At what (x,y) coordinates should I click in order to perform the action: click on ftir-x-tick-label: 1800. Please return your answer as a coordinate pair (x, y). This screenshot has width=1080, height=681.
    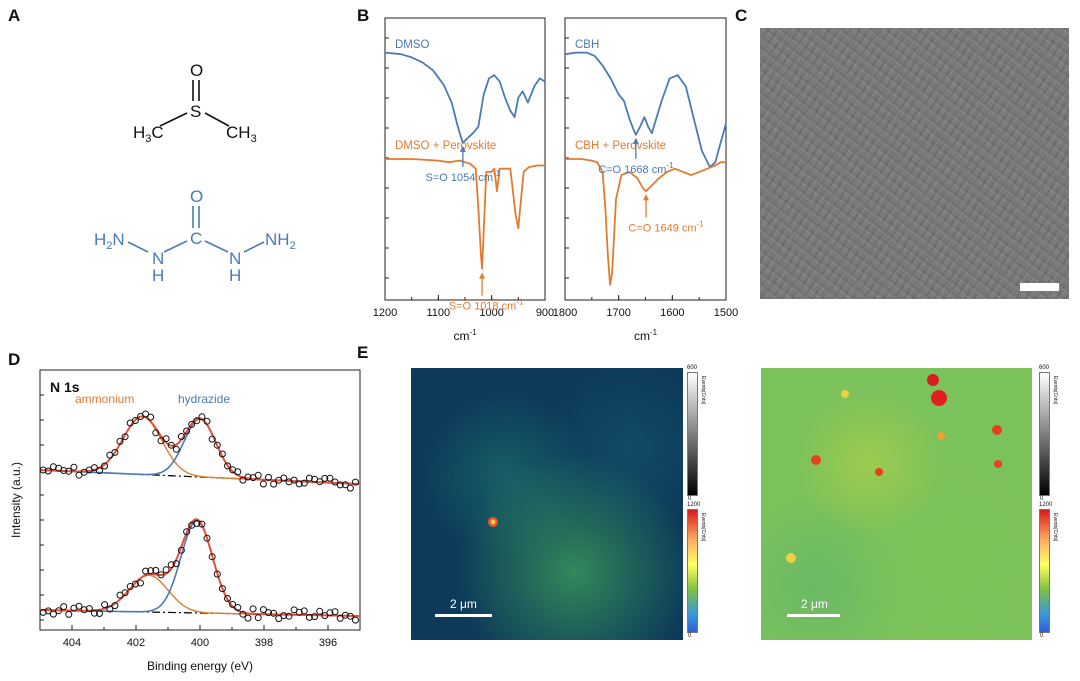
    Looking at the image, I should click on (565, 313).